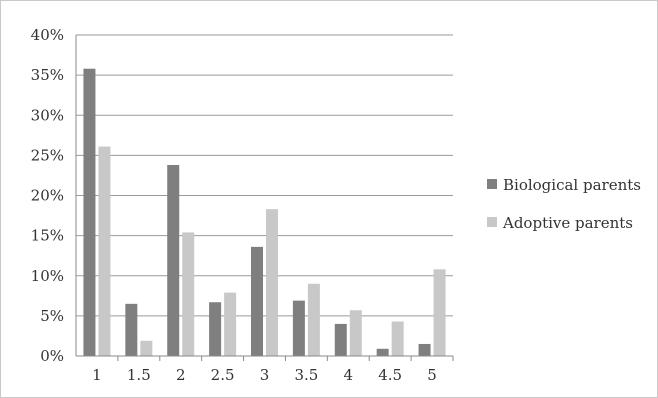 The image size is (658, 398). What do you see at coordinates (572, 185) in the screenshot?
I see `legend-label: Biological parents` at bounding box center [572, 185].